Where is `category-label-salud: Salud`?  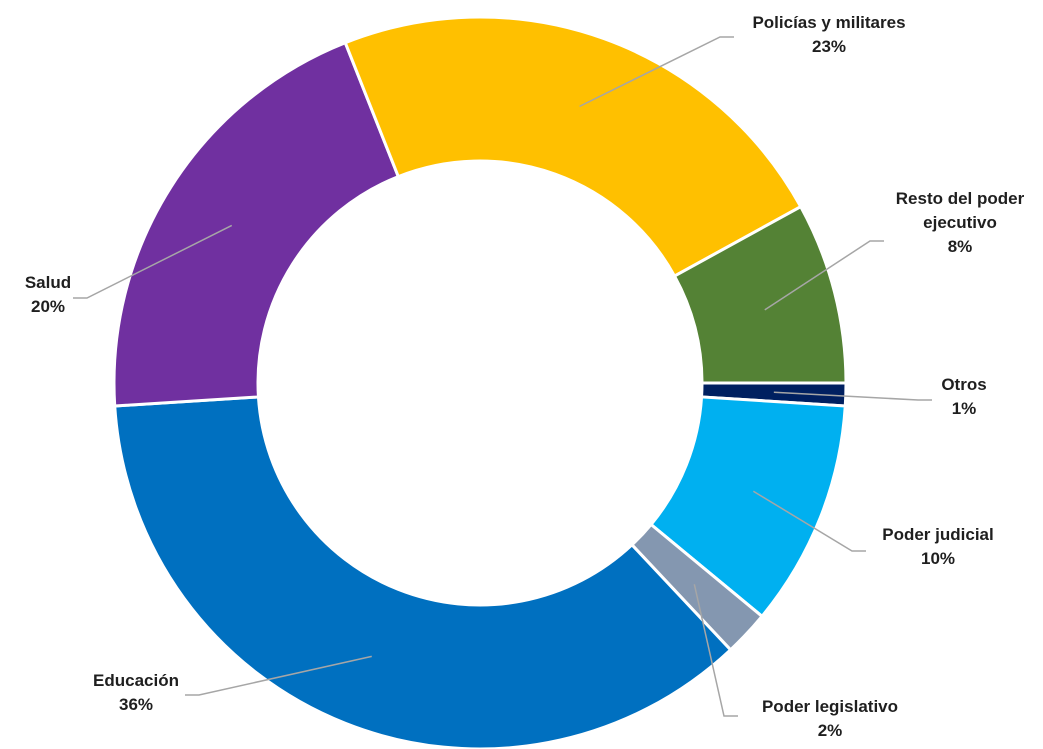 category-label-salud: Salud is located at coordinates (48, 282).